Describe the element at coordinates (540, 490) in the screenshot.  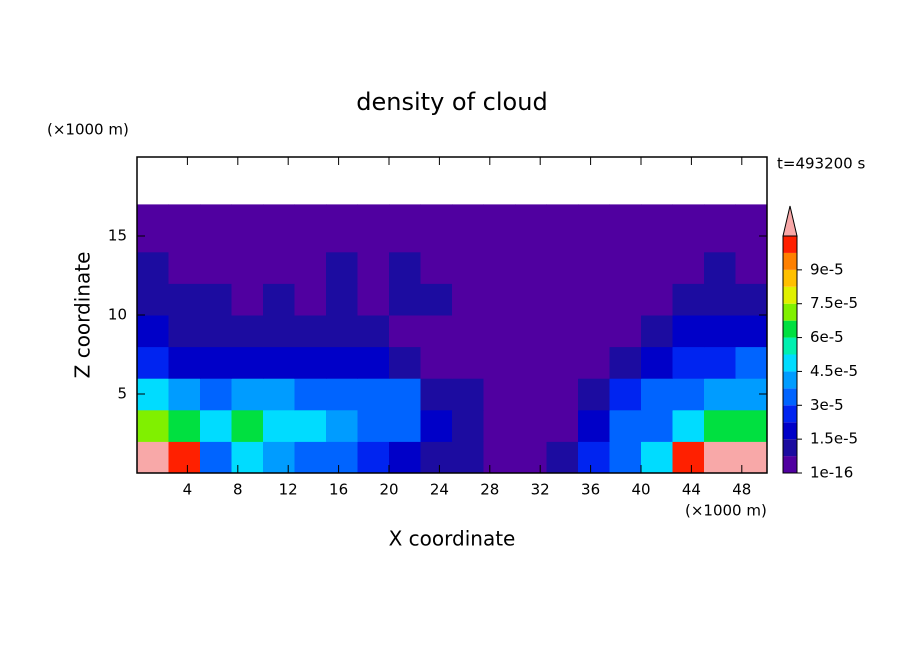
I see `x-tick-label: 32` at that location.